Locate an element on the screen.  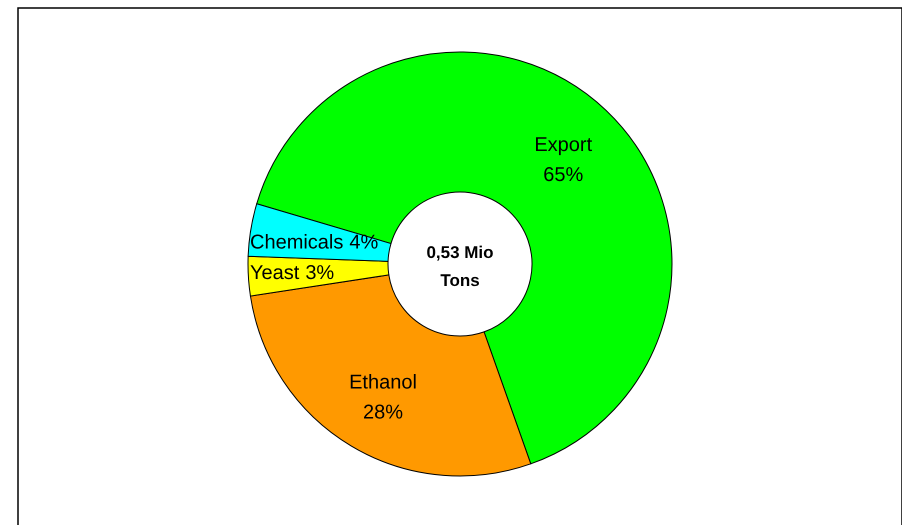
data-label: 3% is located at coordinates (319, 273).